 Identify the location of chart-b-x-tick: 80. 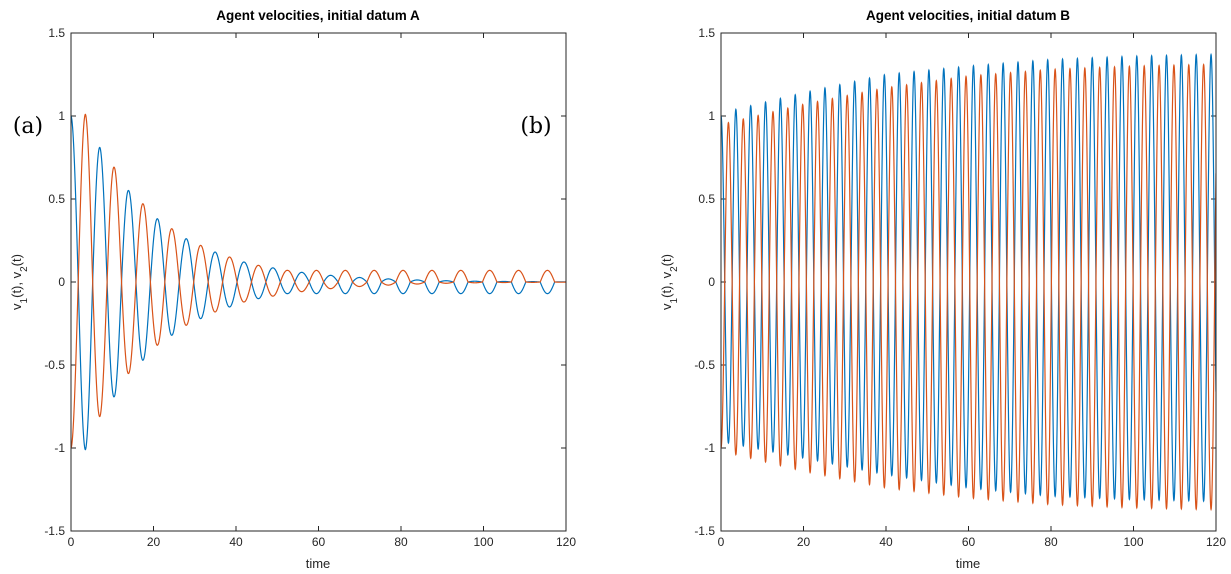
(1051, 291).